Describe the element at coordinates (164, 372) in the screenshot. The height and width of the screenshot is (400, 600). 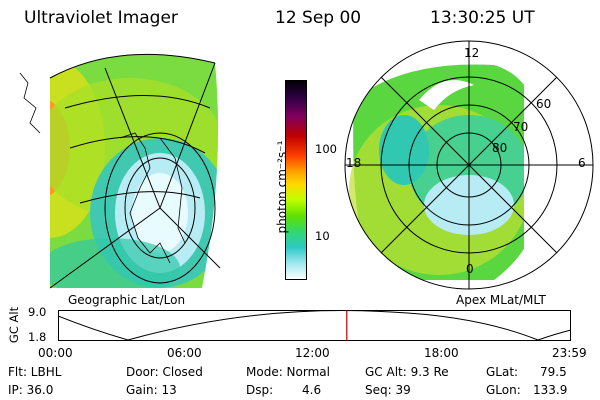
I see `door-info: Door: Closed` at that location.